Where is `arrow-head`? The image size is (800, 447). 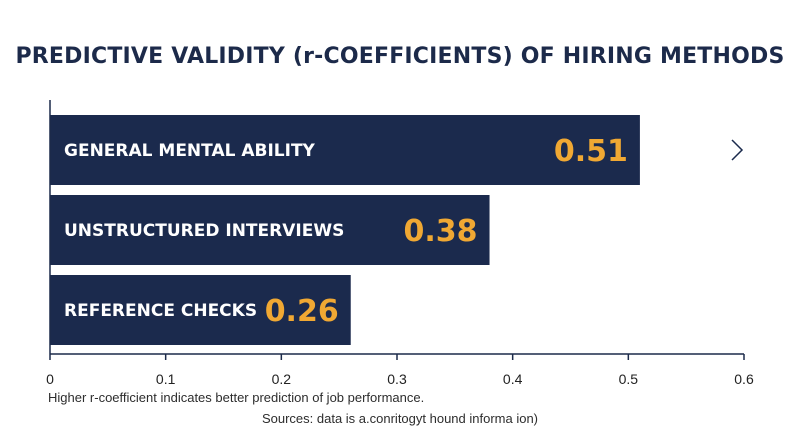
arrow-head is located at coordinates (737, 150).